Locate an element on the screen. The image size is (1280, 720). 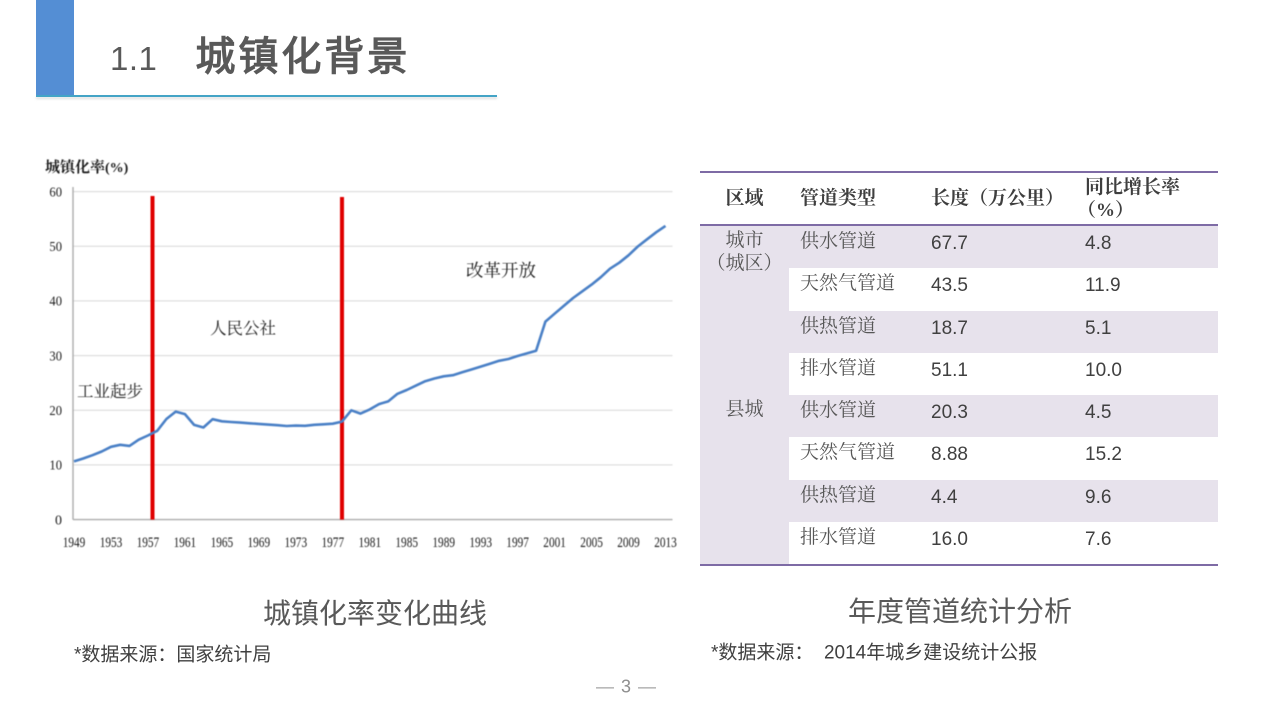
svg-text: 2013 is located at coordinates (665, 543).